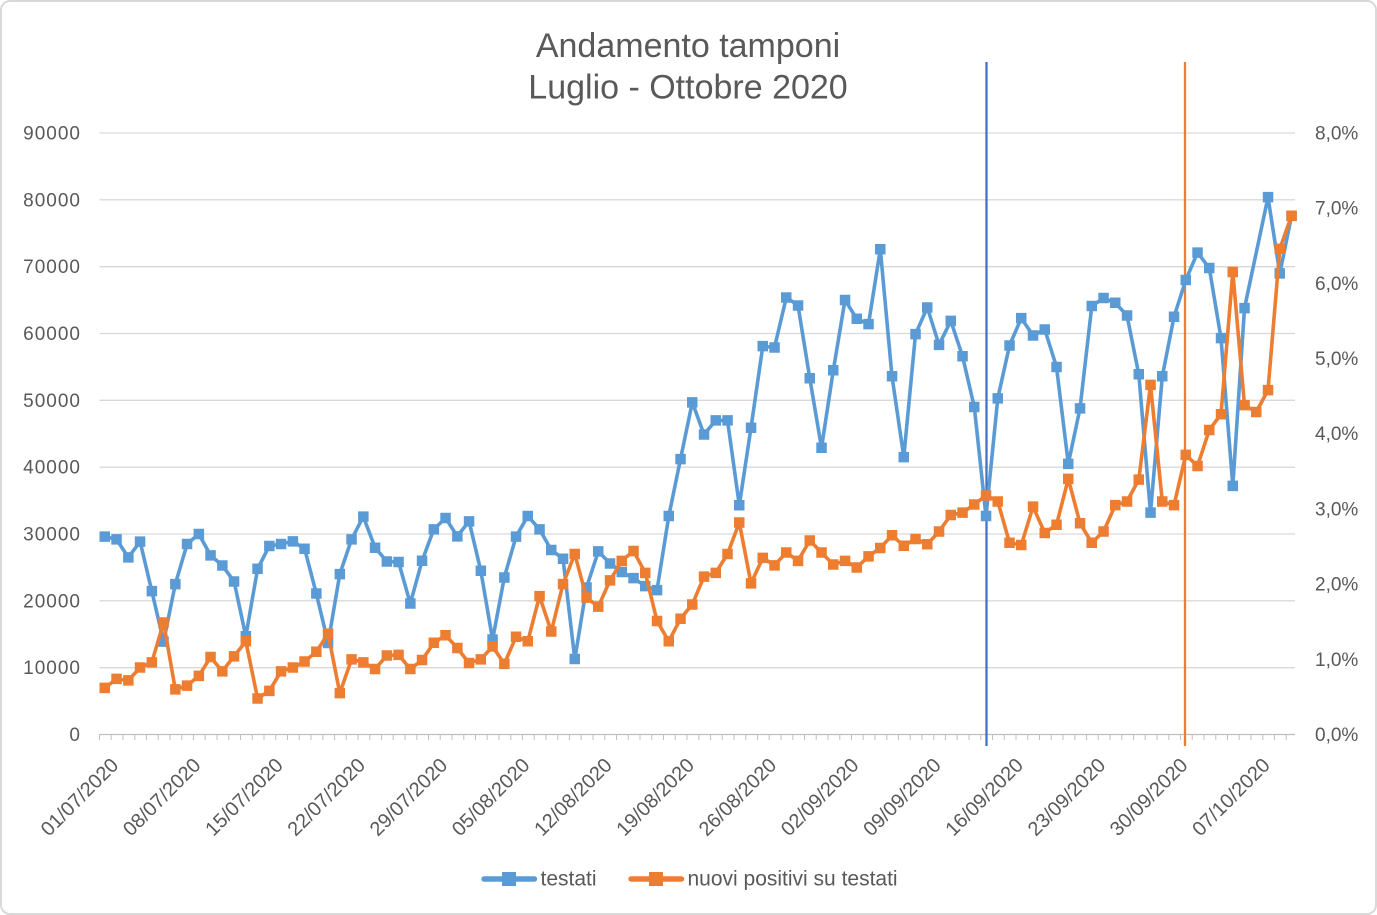 Image resolution: width=1377 pixels, height=915 pixels. I want to click on svg-text: 1,0%, so click(1336, 660).